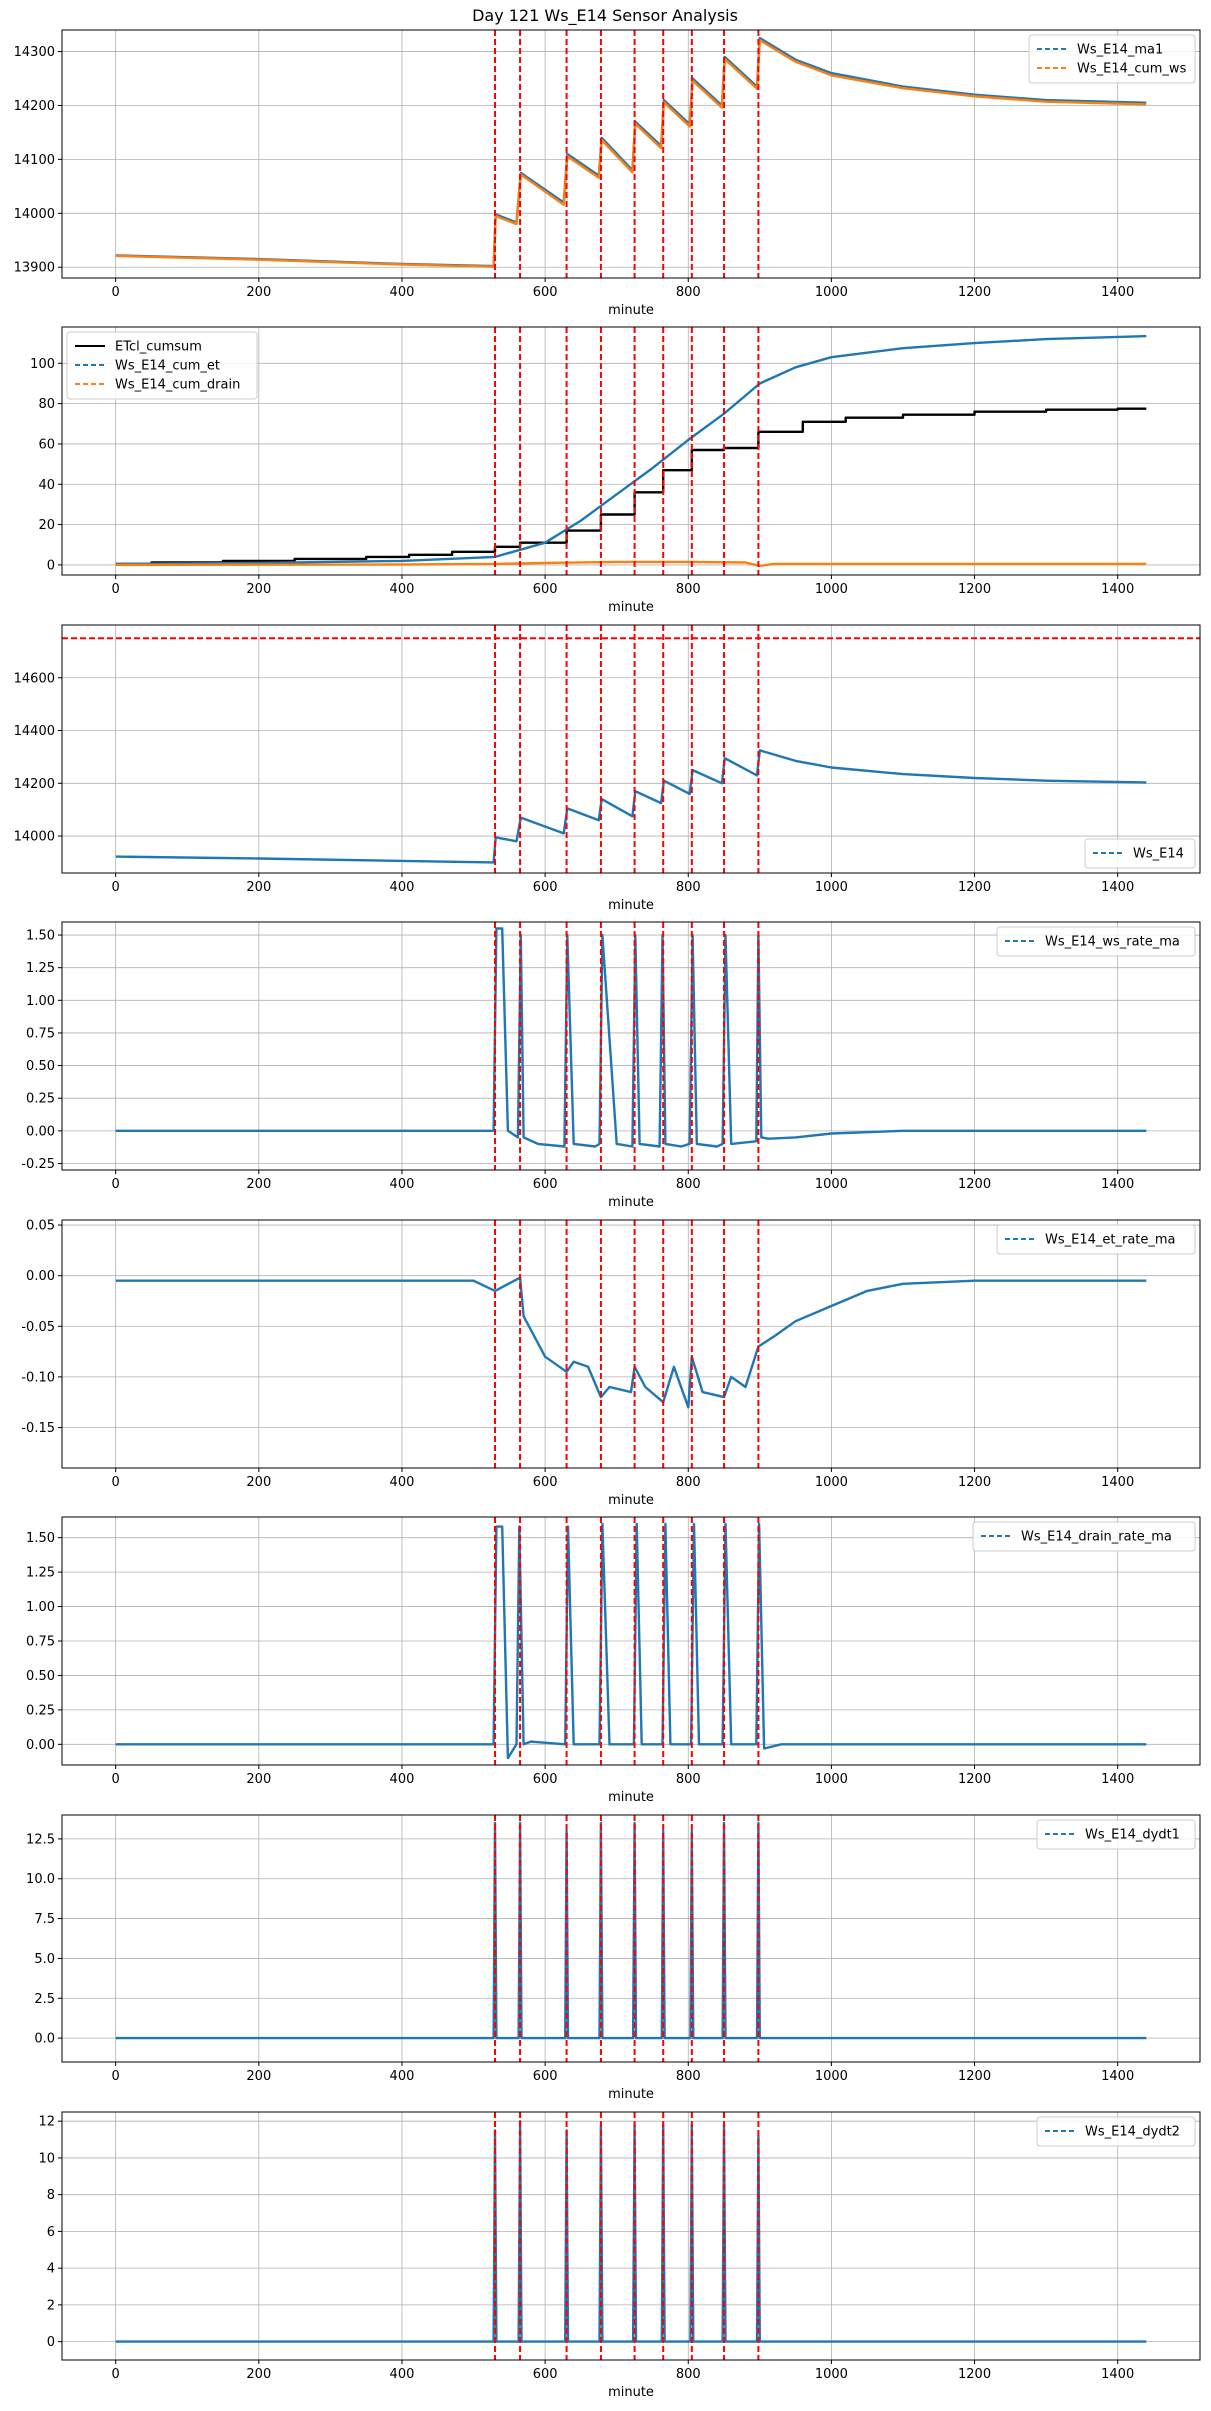  I want to click on y-tick-label: 20, so click(46, 525).